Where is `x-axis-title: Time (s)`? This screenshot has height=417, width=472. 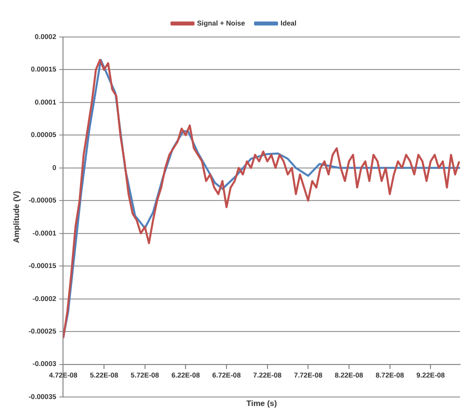 x-axis-title: Time (s) is located at coordinates (262, 403).